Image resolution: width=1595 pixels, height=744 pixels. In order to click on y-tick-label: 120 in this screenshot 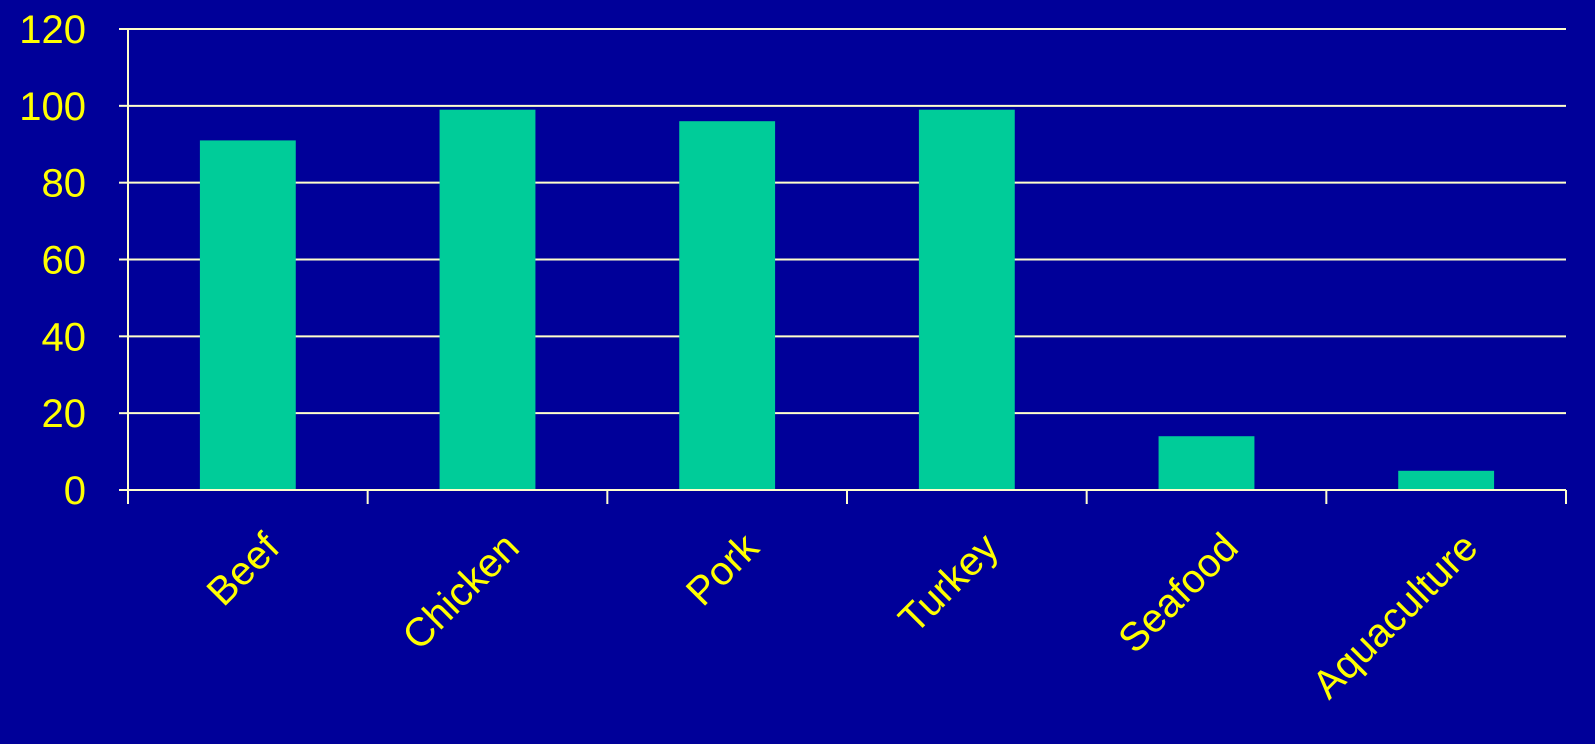, I will do `click(52, 30)`.